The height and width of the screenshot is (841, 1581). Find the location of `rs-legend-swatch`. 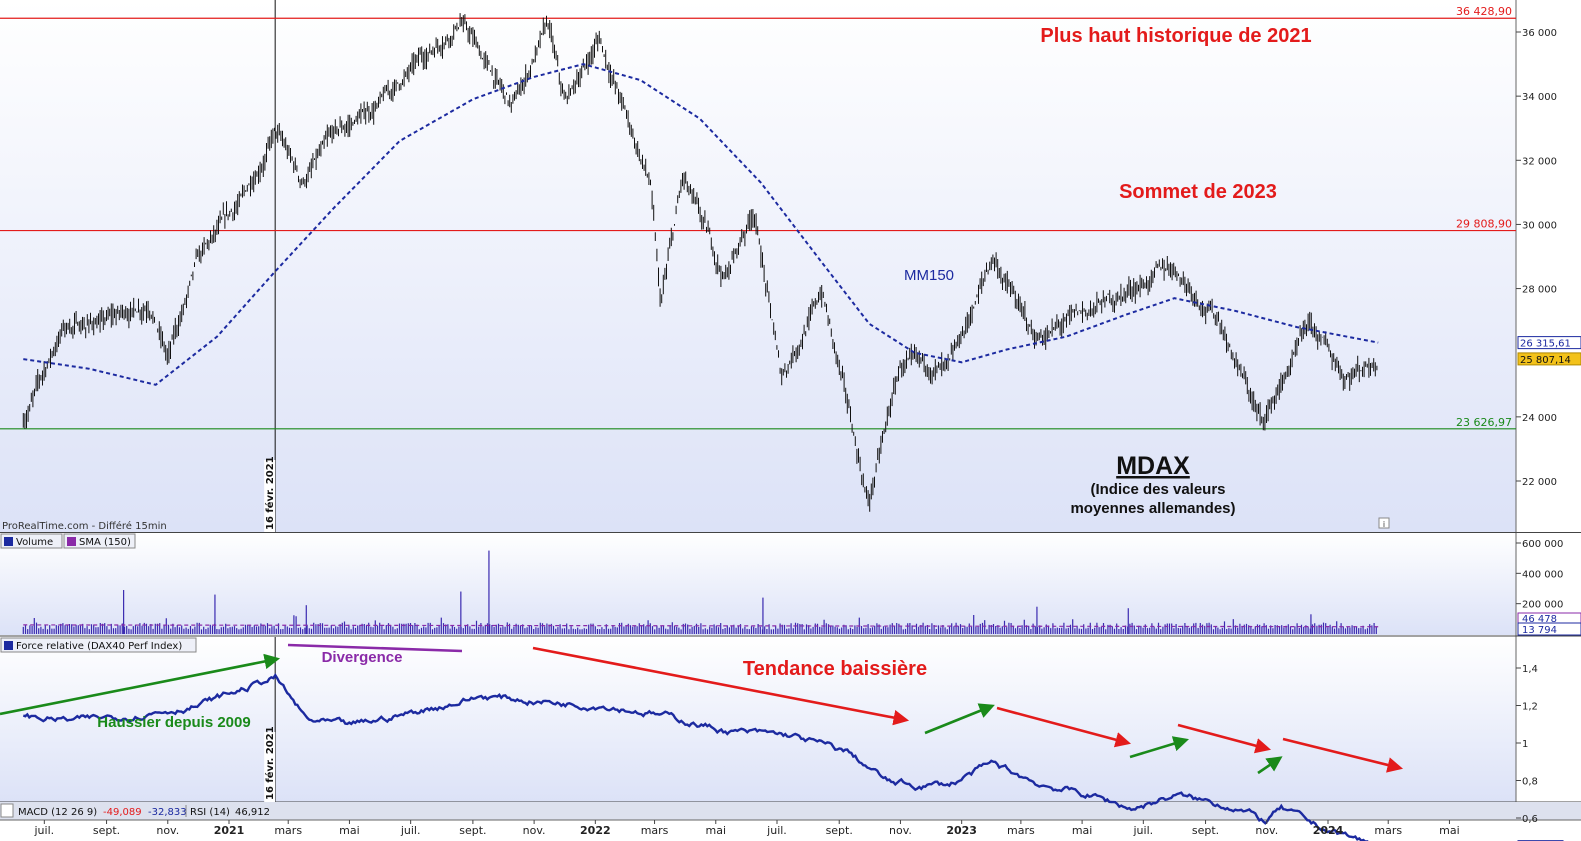

rs-legend-swatch is located at coordinates (8, 645).